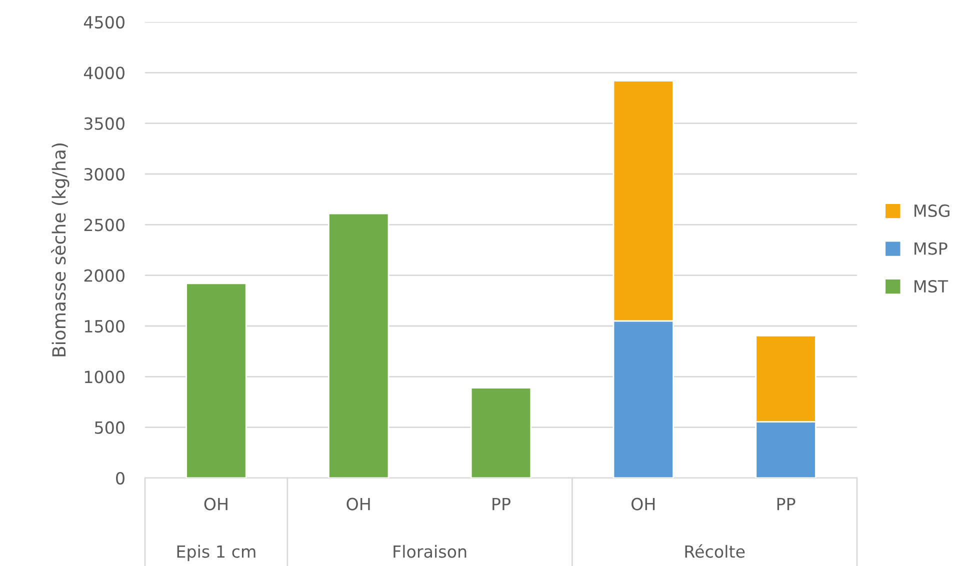  What do you see at coordinates (216, 553) in the screenshot?
I see `text: Epis 1 cm` at bounding box center [216, 553].